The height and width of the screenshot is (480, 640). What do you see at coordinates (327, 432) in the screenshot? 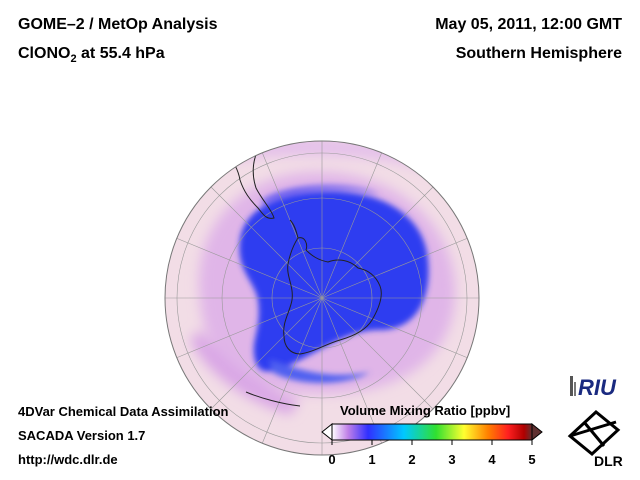
I see `colorbar-min-arrow` at bounding box center [327, 432].